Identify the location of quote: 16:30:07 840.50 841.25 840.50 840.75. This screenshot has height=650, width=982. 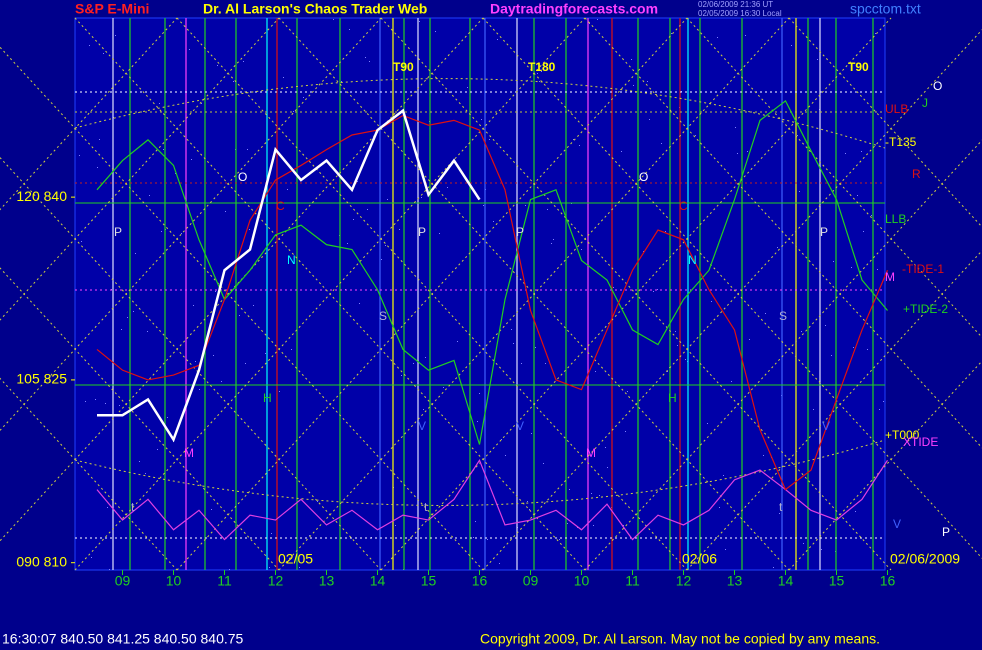
(123, 639).